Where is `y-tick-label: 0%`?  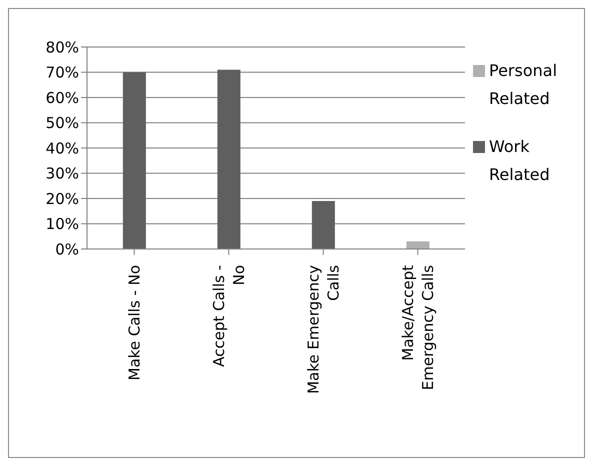 y-tick-label: 0% is located at coordinates (67, 249).